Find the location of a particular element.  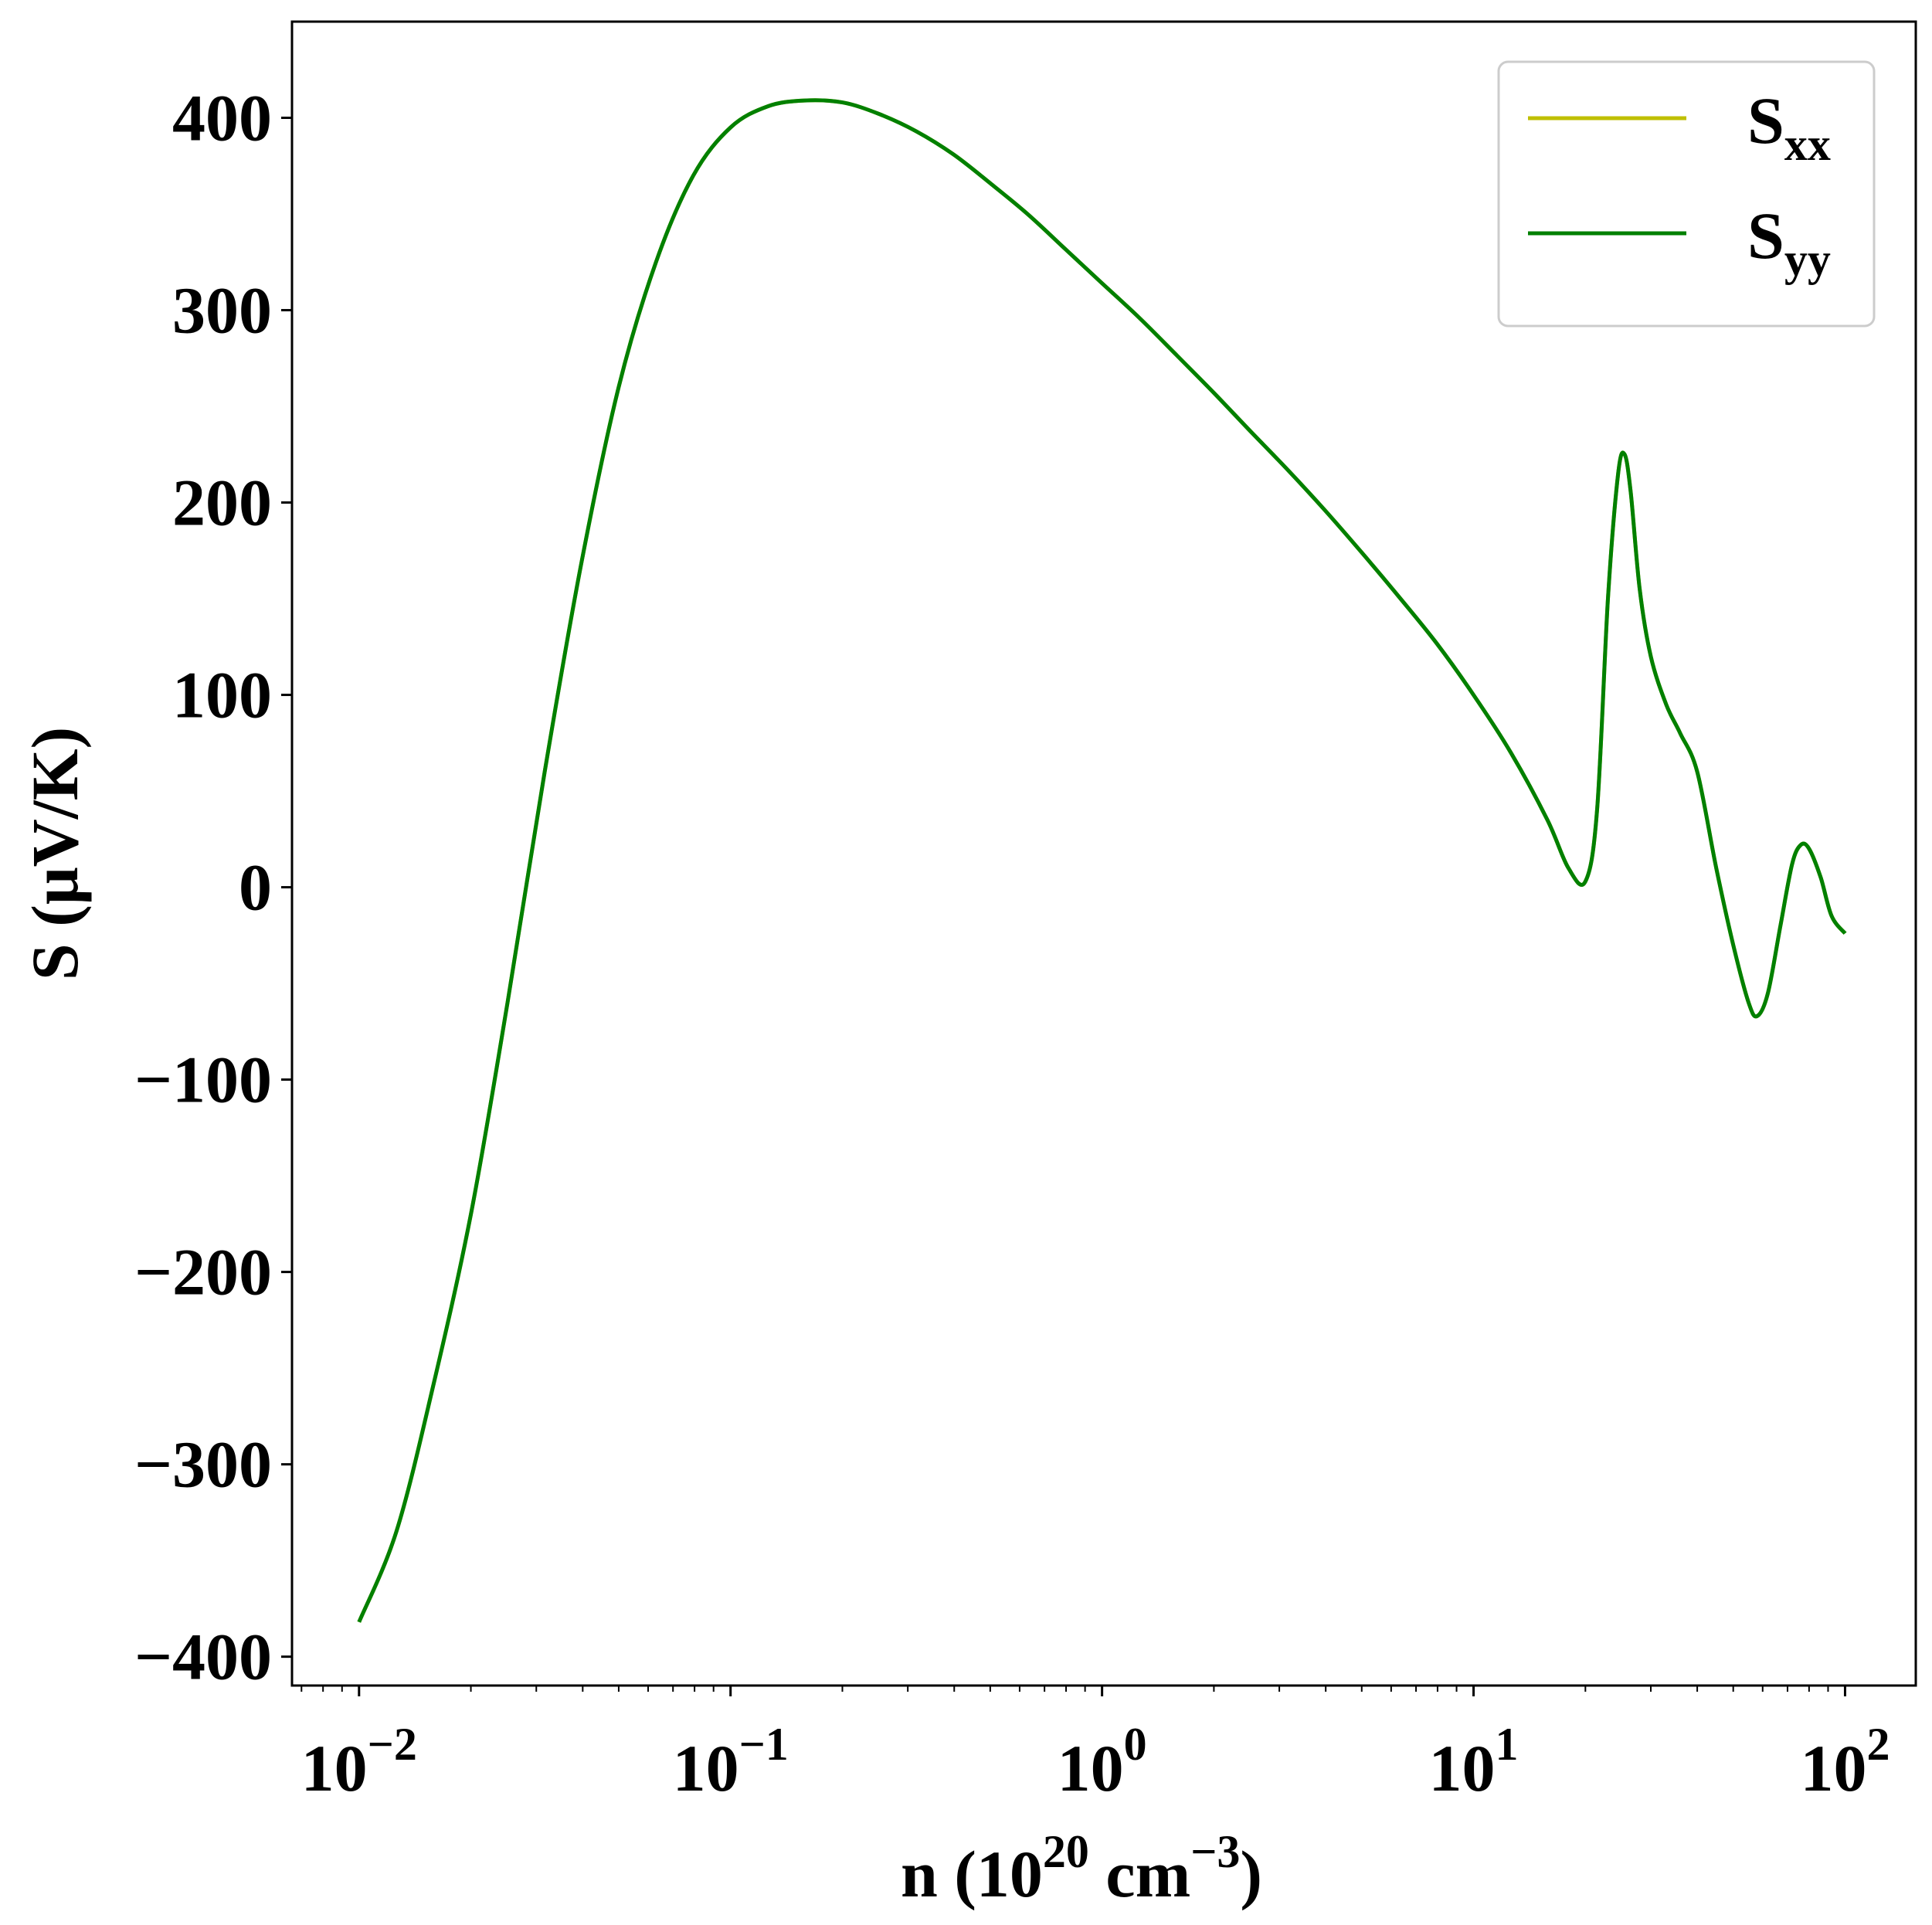

x-tick-label: 10⁰ is located at coordinates (1102, 1762).